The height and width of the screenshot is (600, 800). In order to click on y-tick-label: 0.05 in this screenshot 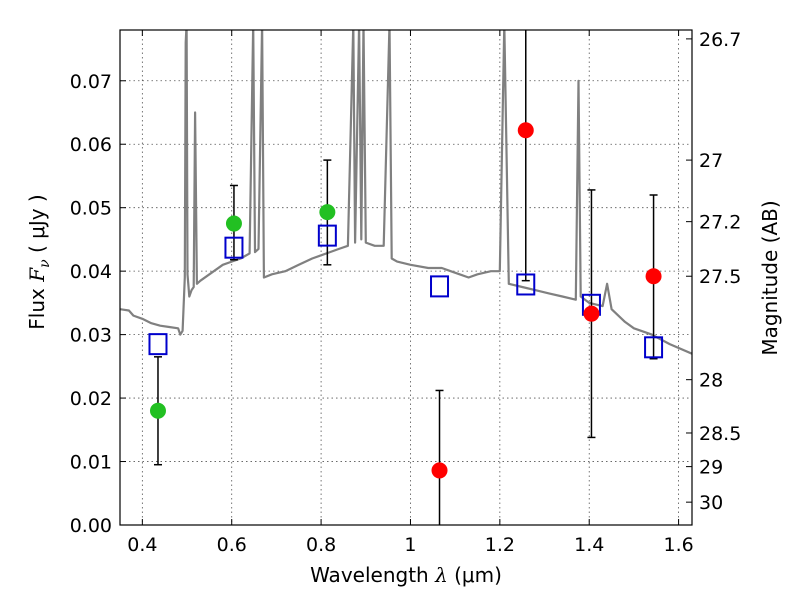, I will do `click(91, 209)`.